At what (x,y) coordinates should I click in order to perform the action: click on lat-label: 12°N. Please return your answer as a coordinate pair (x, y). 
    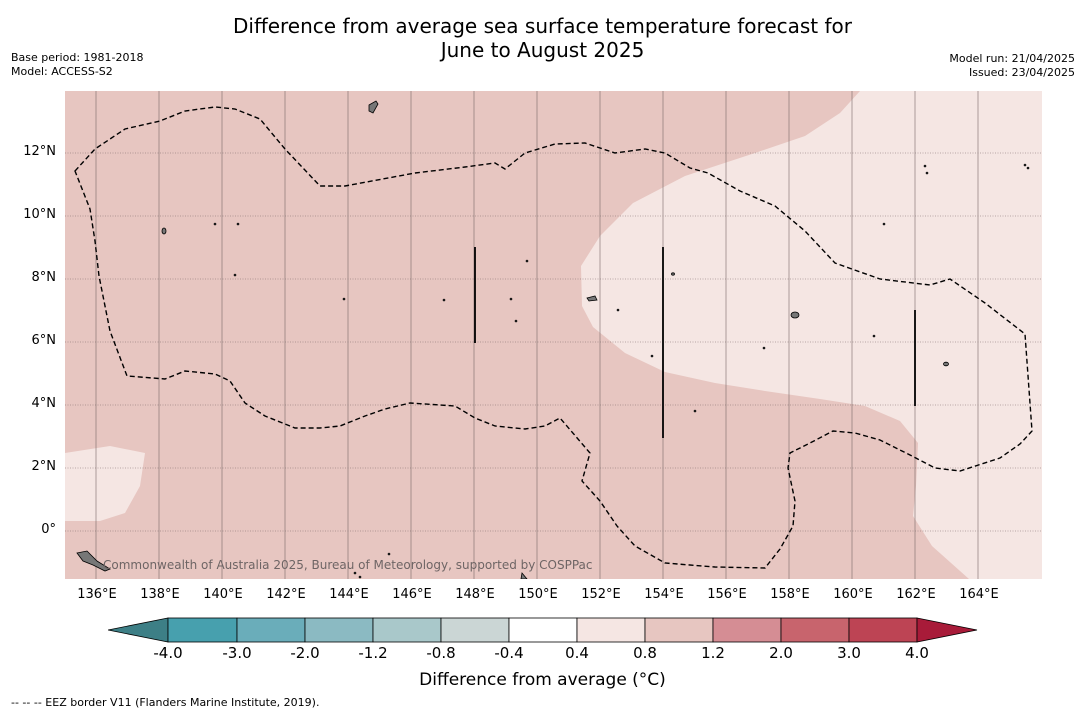
    Looking at the image, I should click on (39, 151).